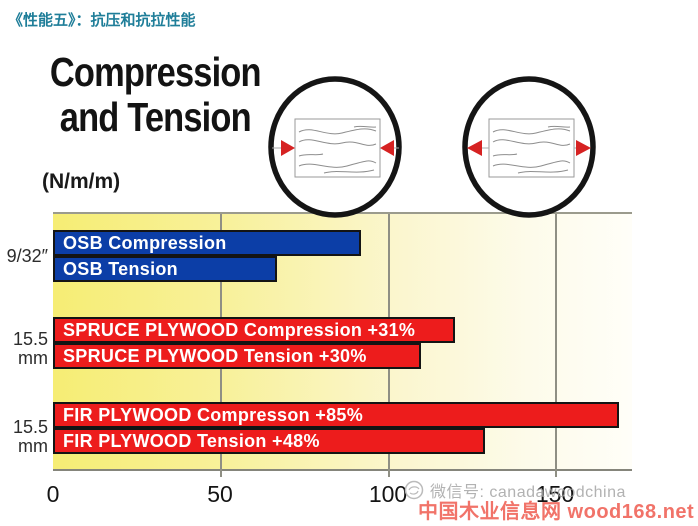 The height and width of the screenshot is (526, 698). I want to click on chart-title-line2: and Tension, so click(155, 117).